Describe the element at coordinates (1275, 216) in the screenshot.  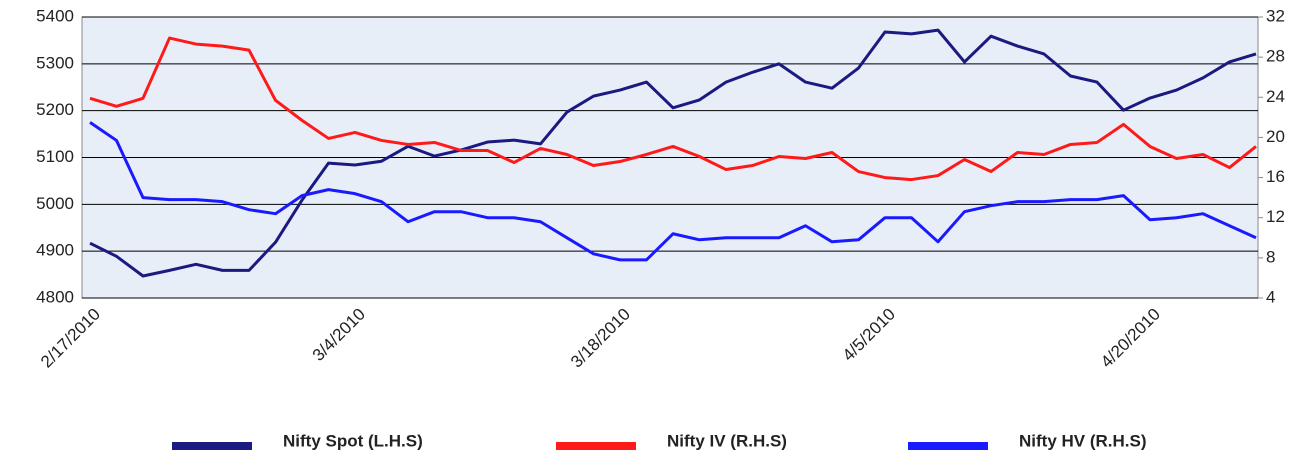
I see `y2-tick-label: 12` at that location.